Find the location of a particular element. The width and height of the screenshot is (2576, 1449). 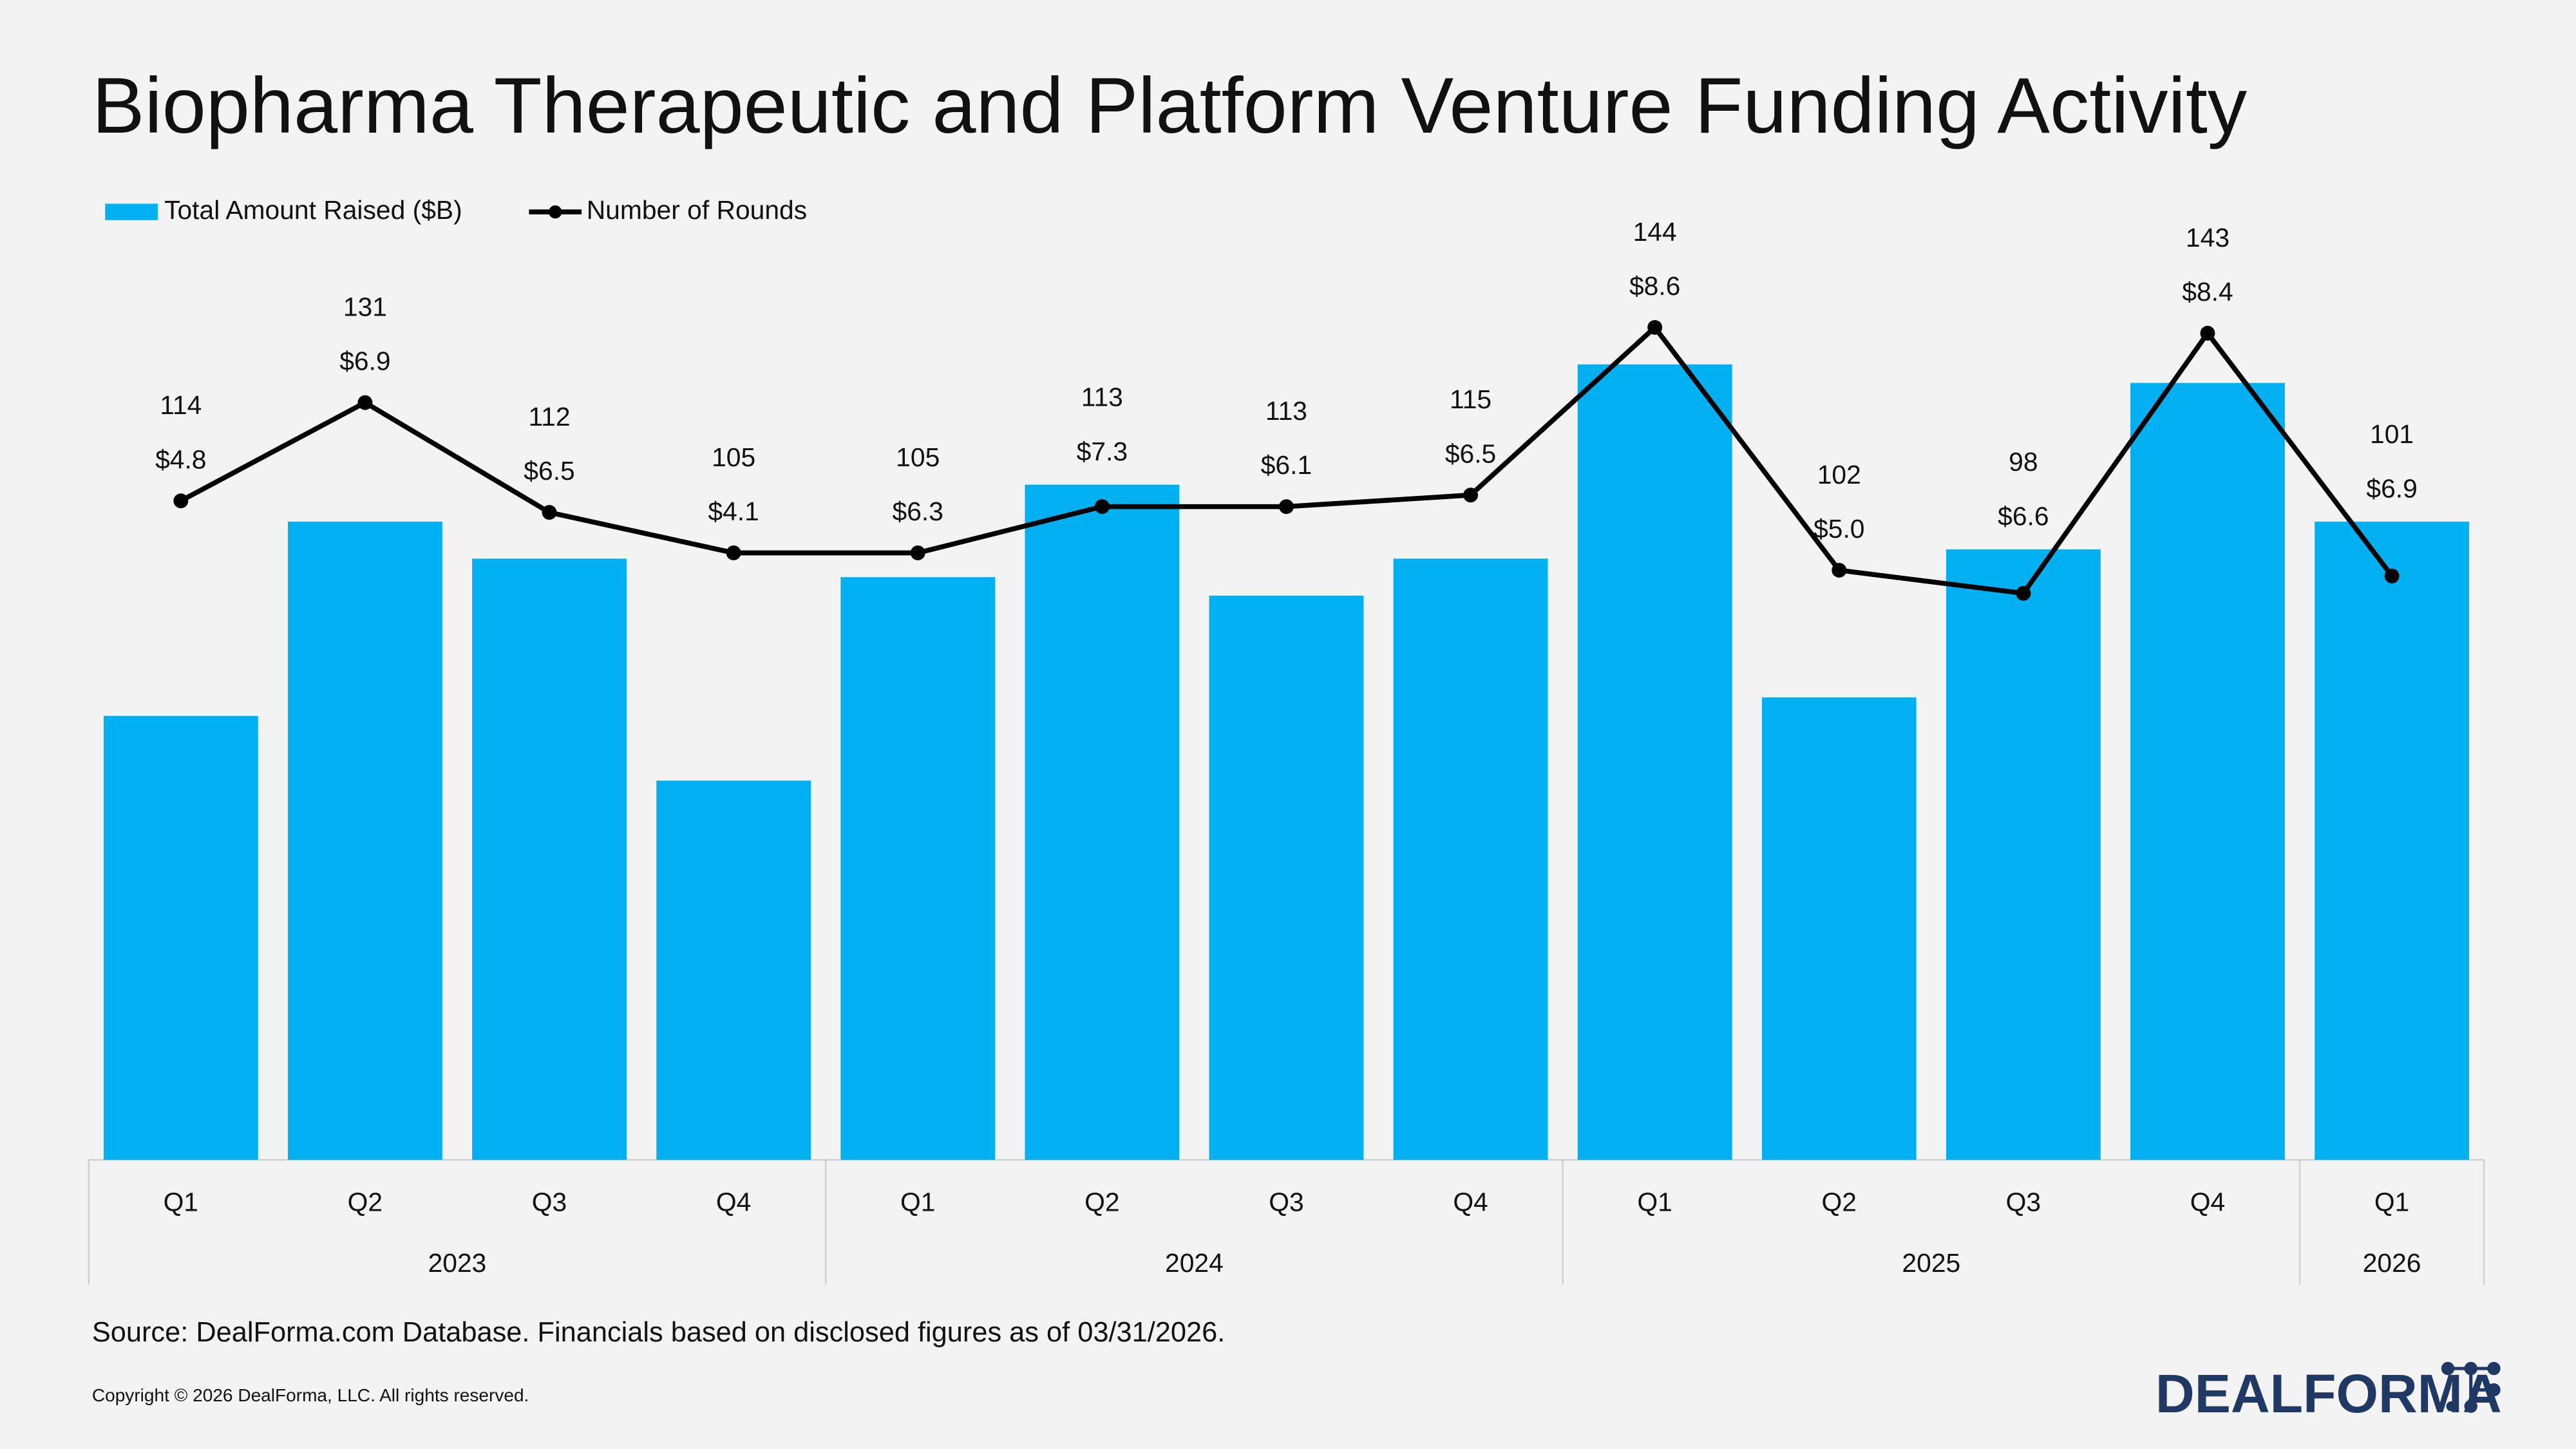

line-value-label: 143 is located at coordinates (2208, 238).